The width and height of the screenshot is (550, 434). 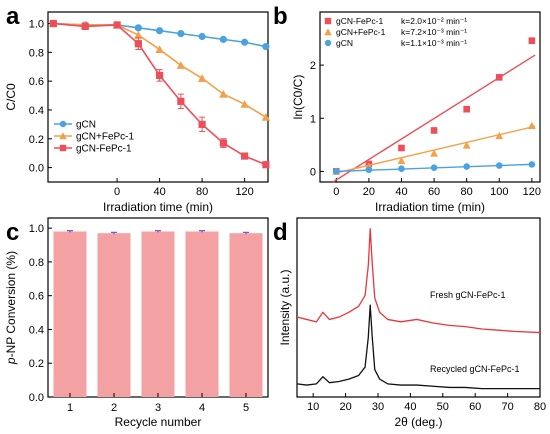 I want to click on b-x-tick-label: 40, so click(x=401, y=192).